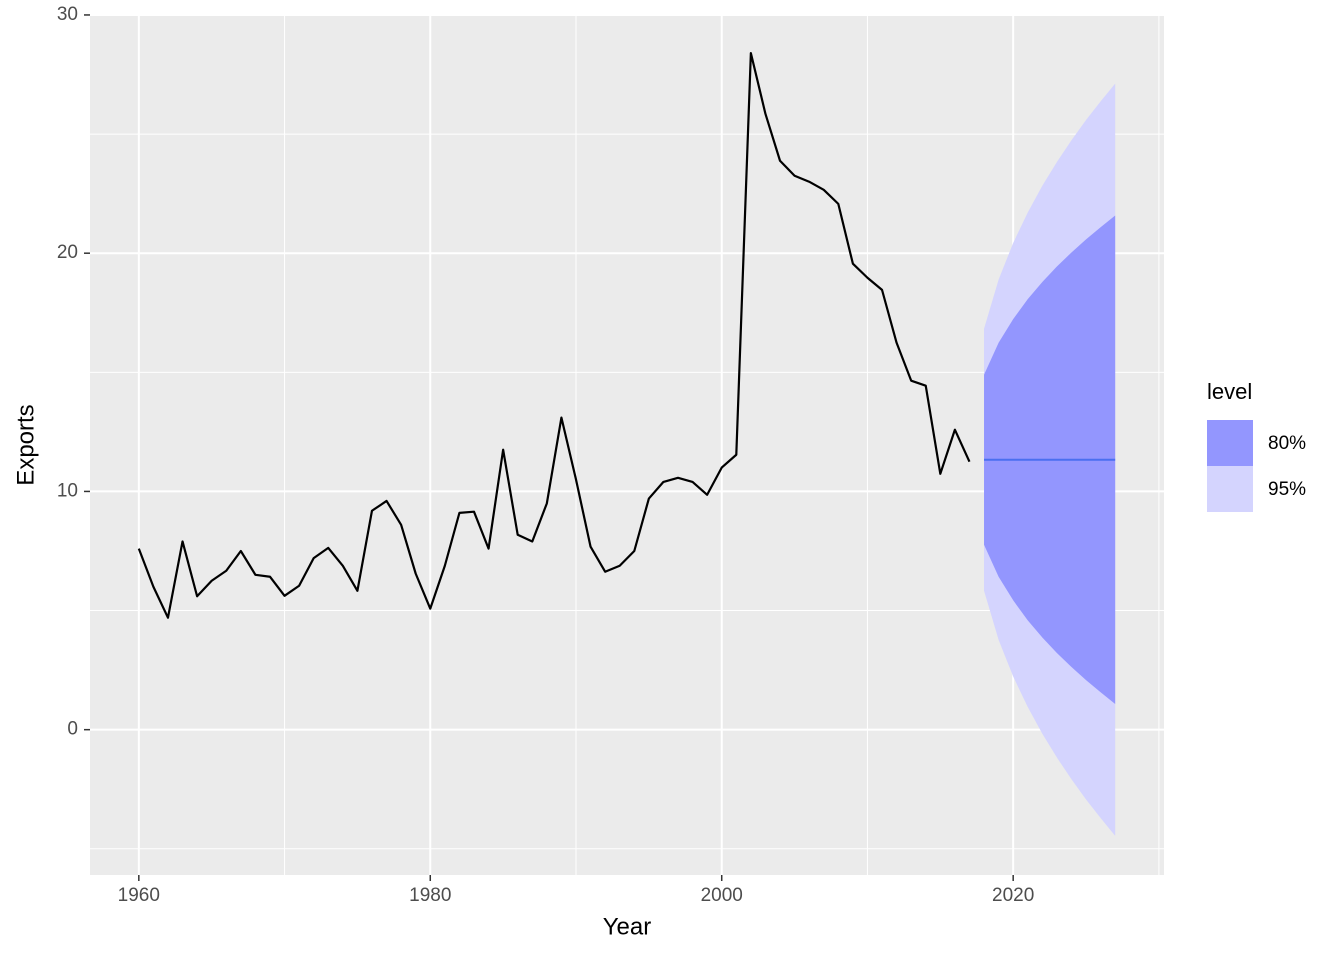 This screenshot has height=965, width=1344. What do you see at coordinates (25, 444) in the screenshot?
I see `y-axis-title: Exports` at bounding box center [25, 444].